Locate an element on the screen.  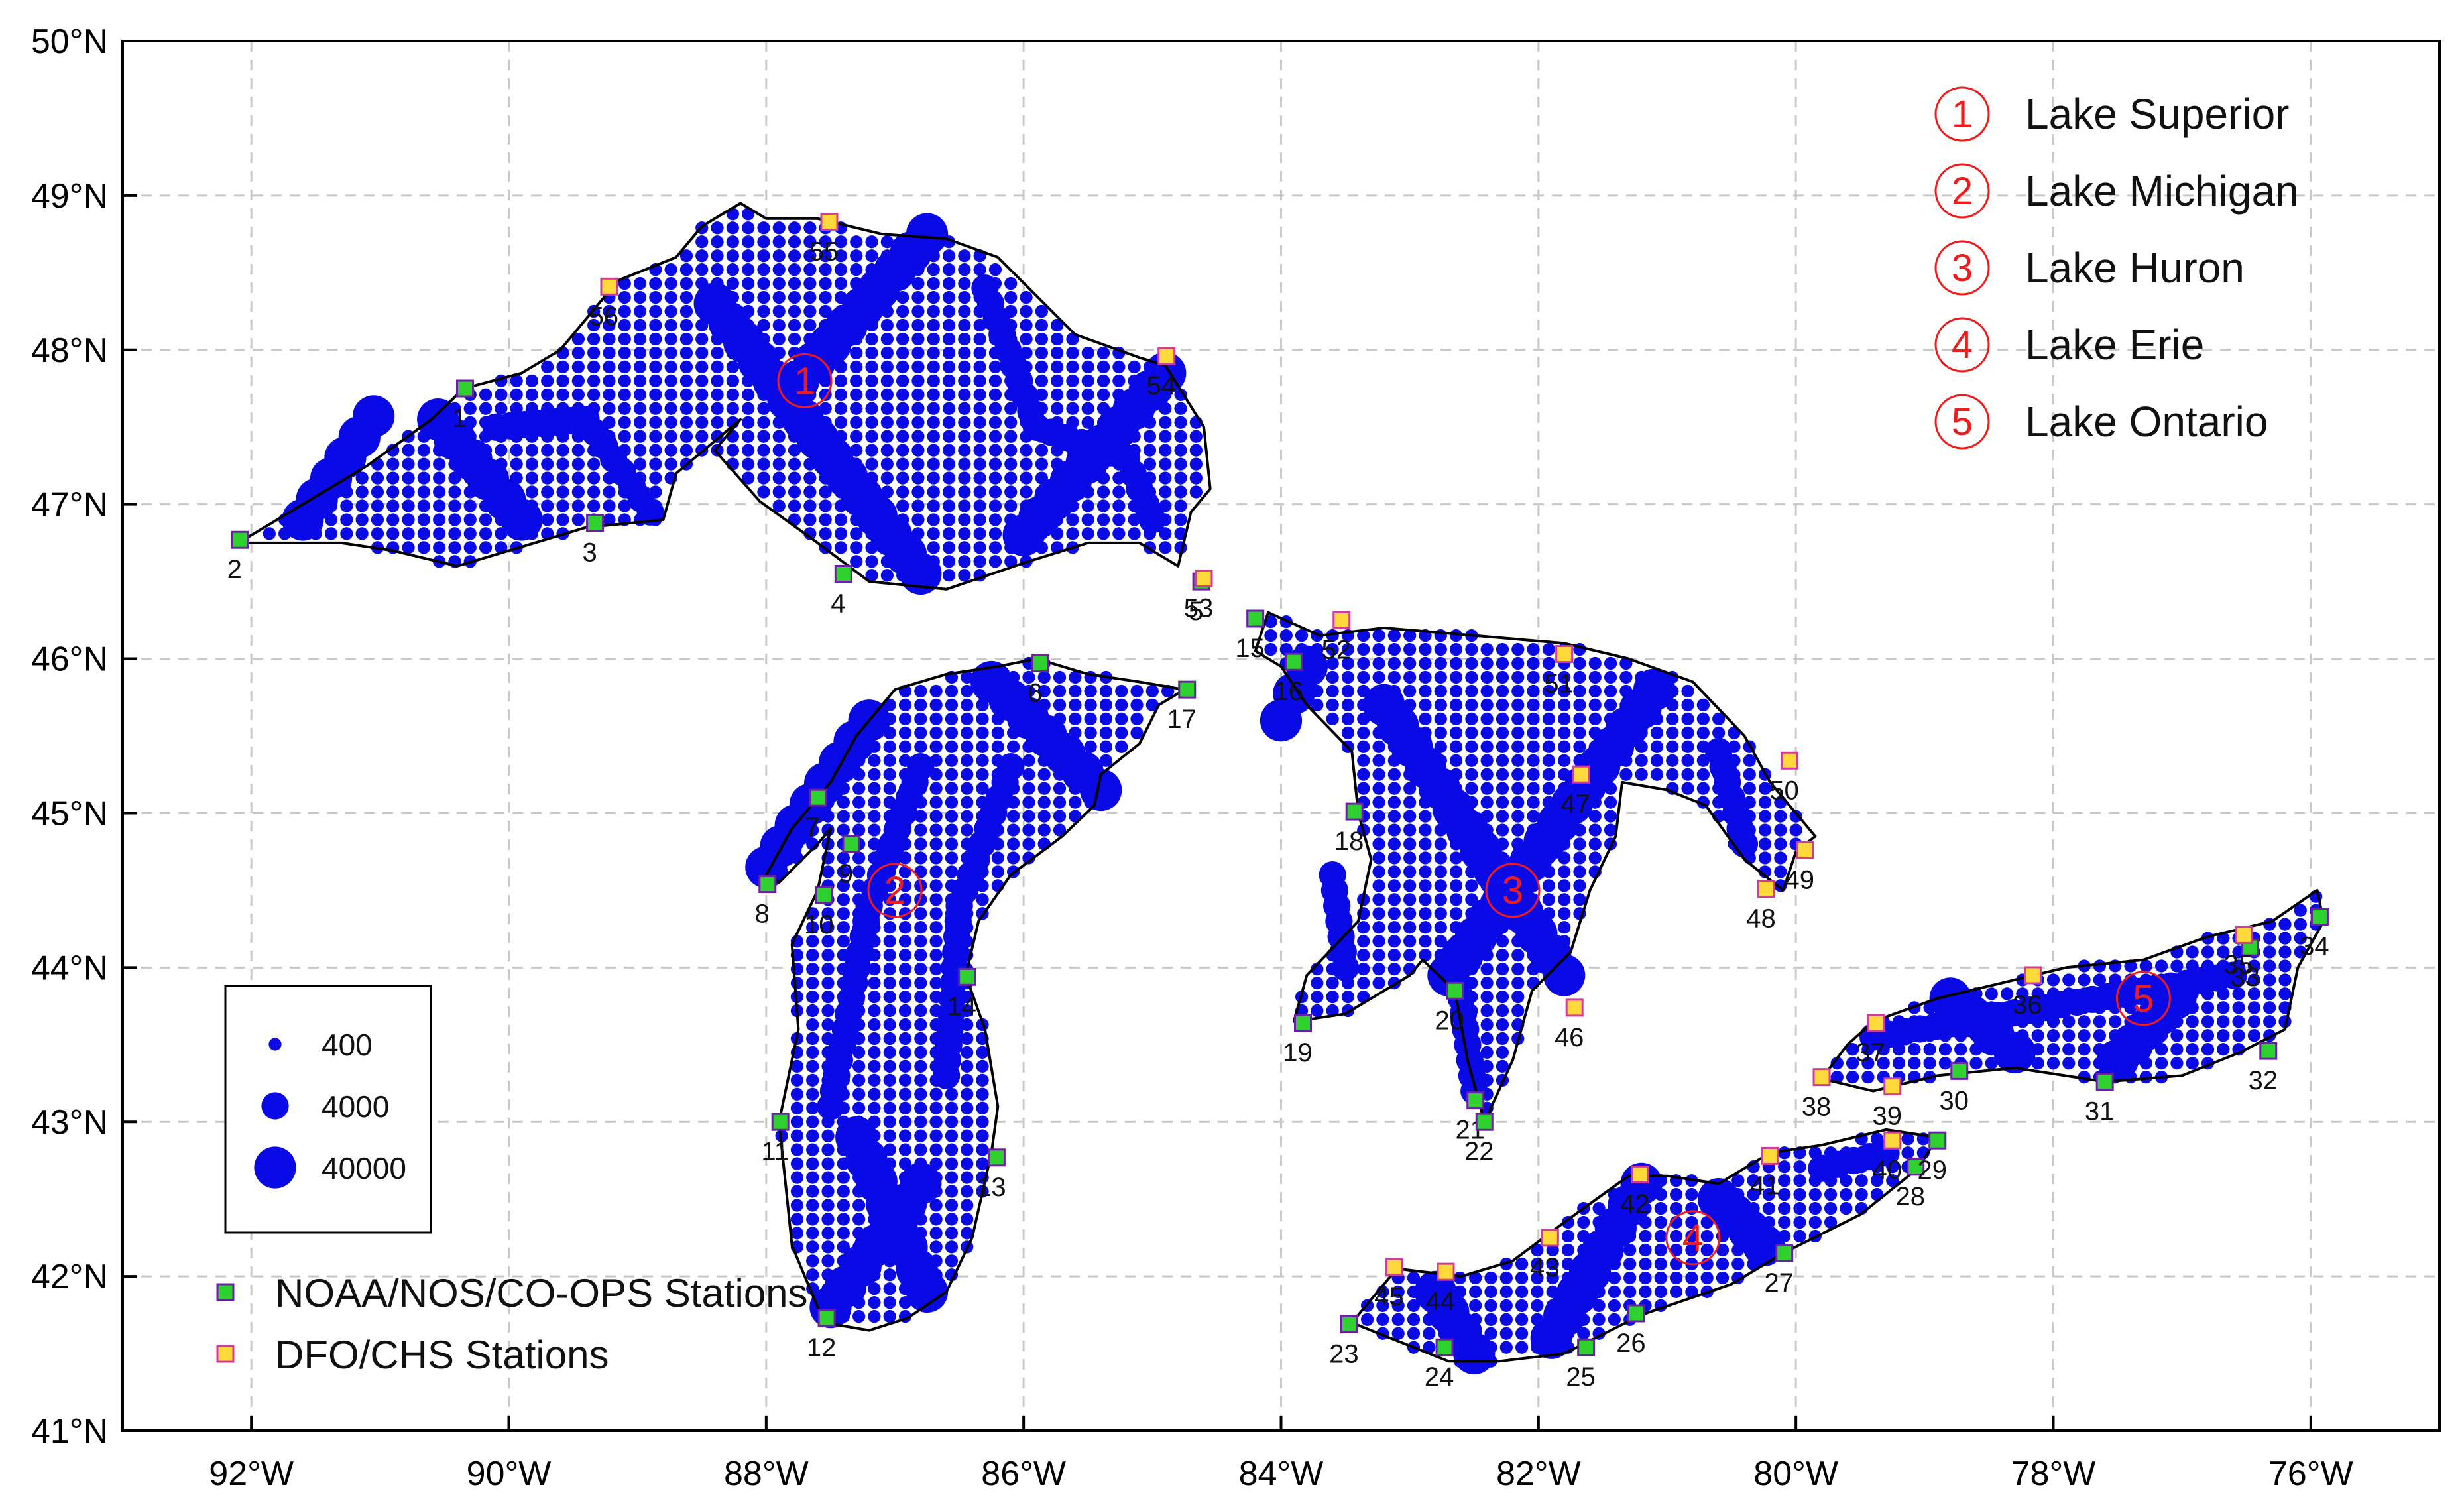
station-label: 10 is located at coordinates (819, 925).